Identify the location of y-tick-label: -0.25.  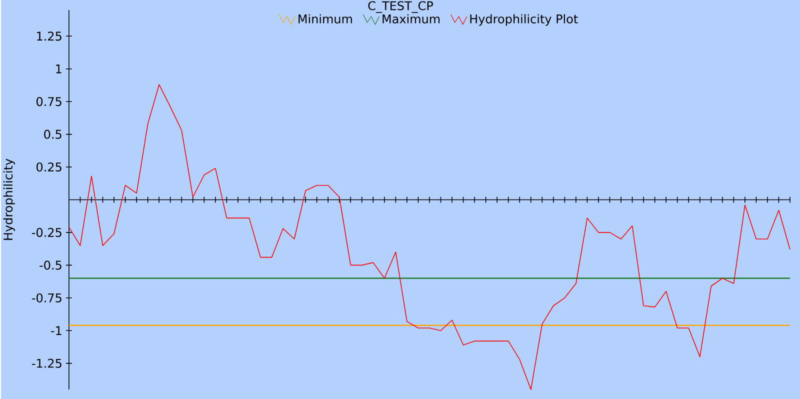
(47, 232).